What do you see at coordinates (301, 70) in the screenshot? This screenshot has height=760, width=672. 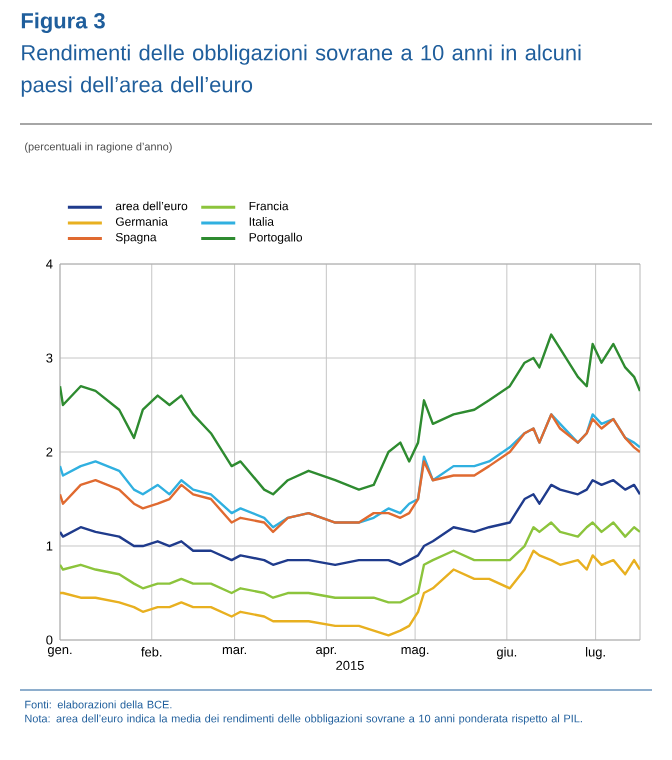 I see `chart-subtitle: Rendimenti delle obbligazioni sovrane a 10 anni in alcuni paesi dell’area dell’euro` at bounding box center [301, 70].